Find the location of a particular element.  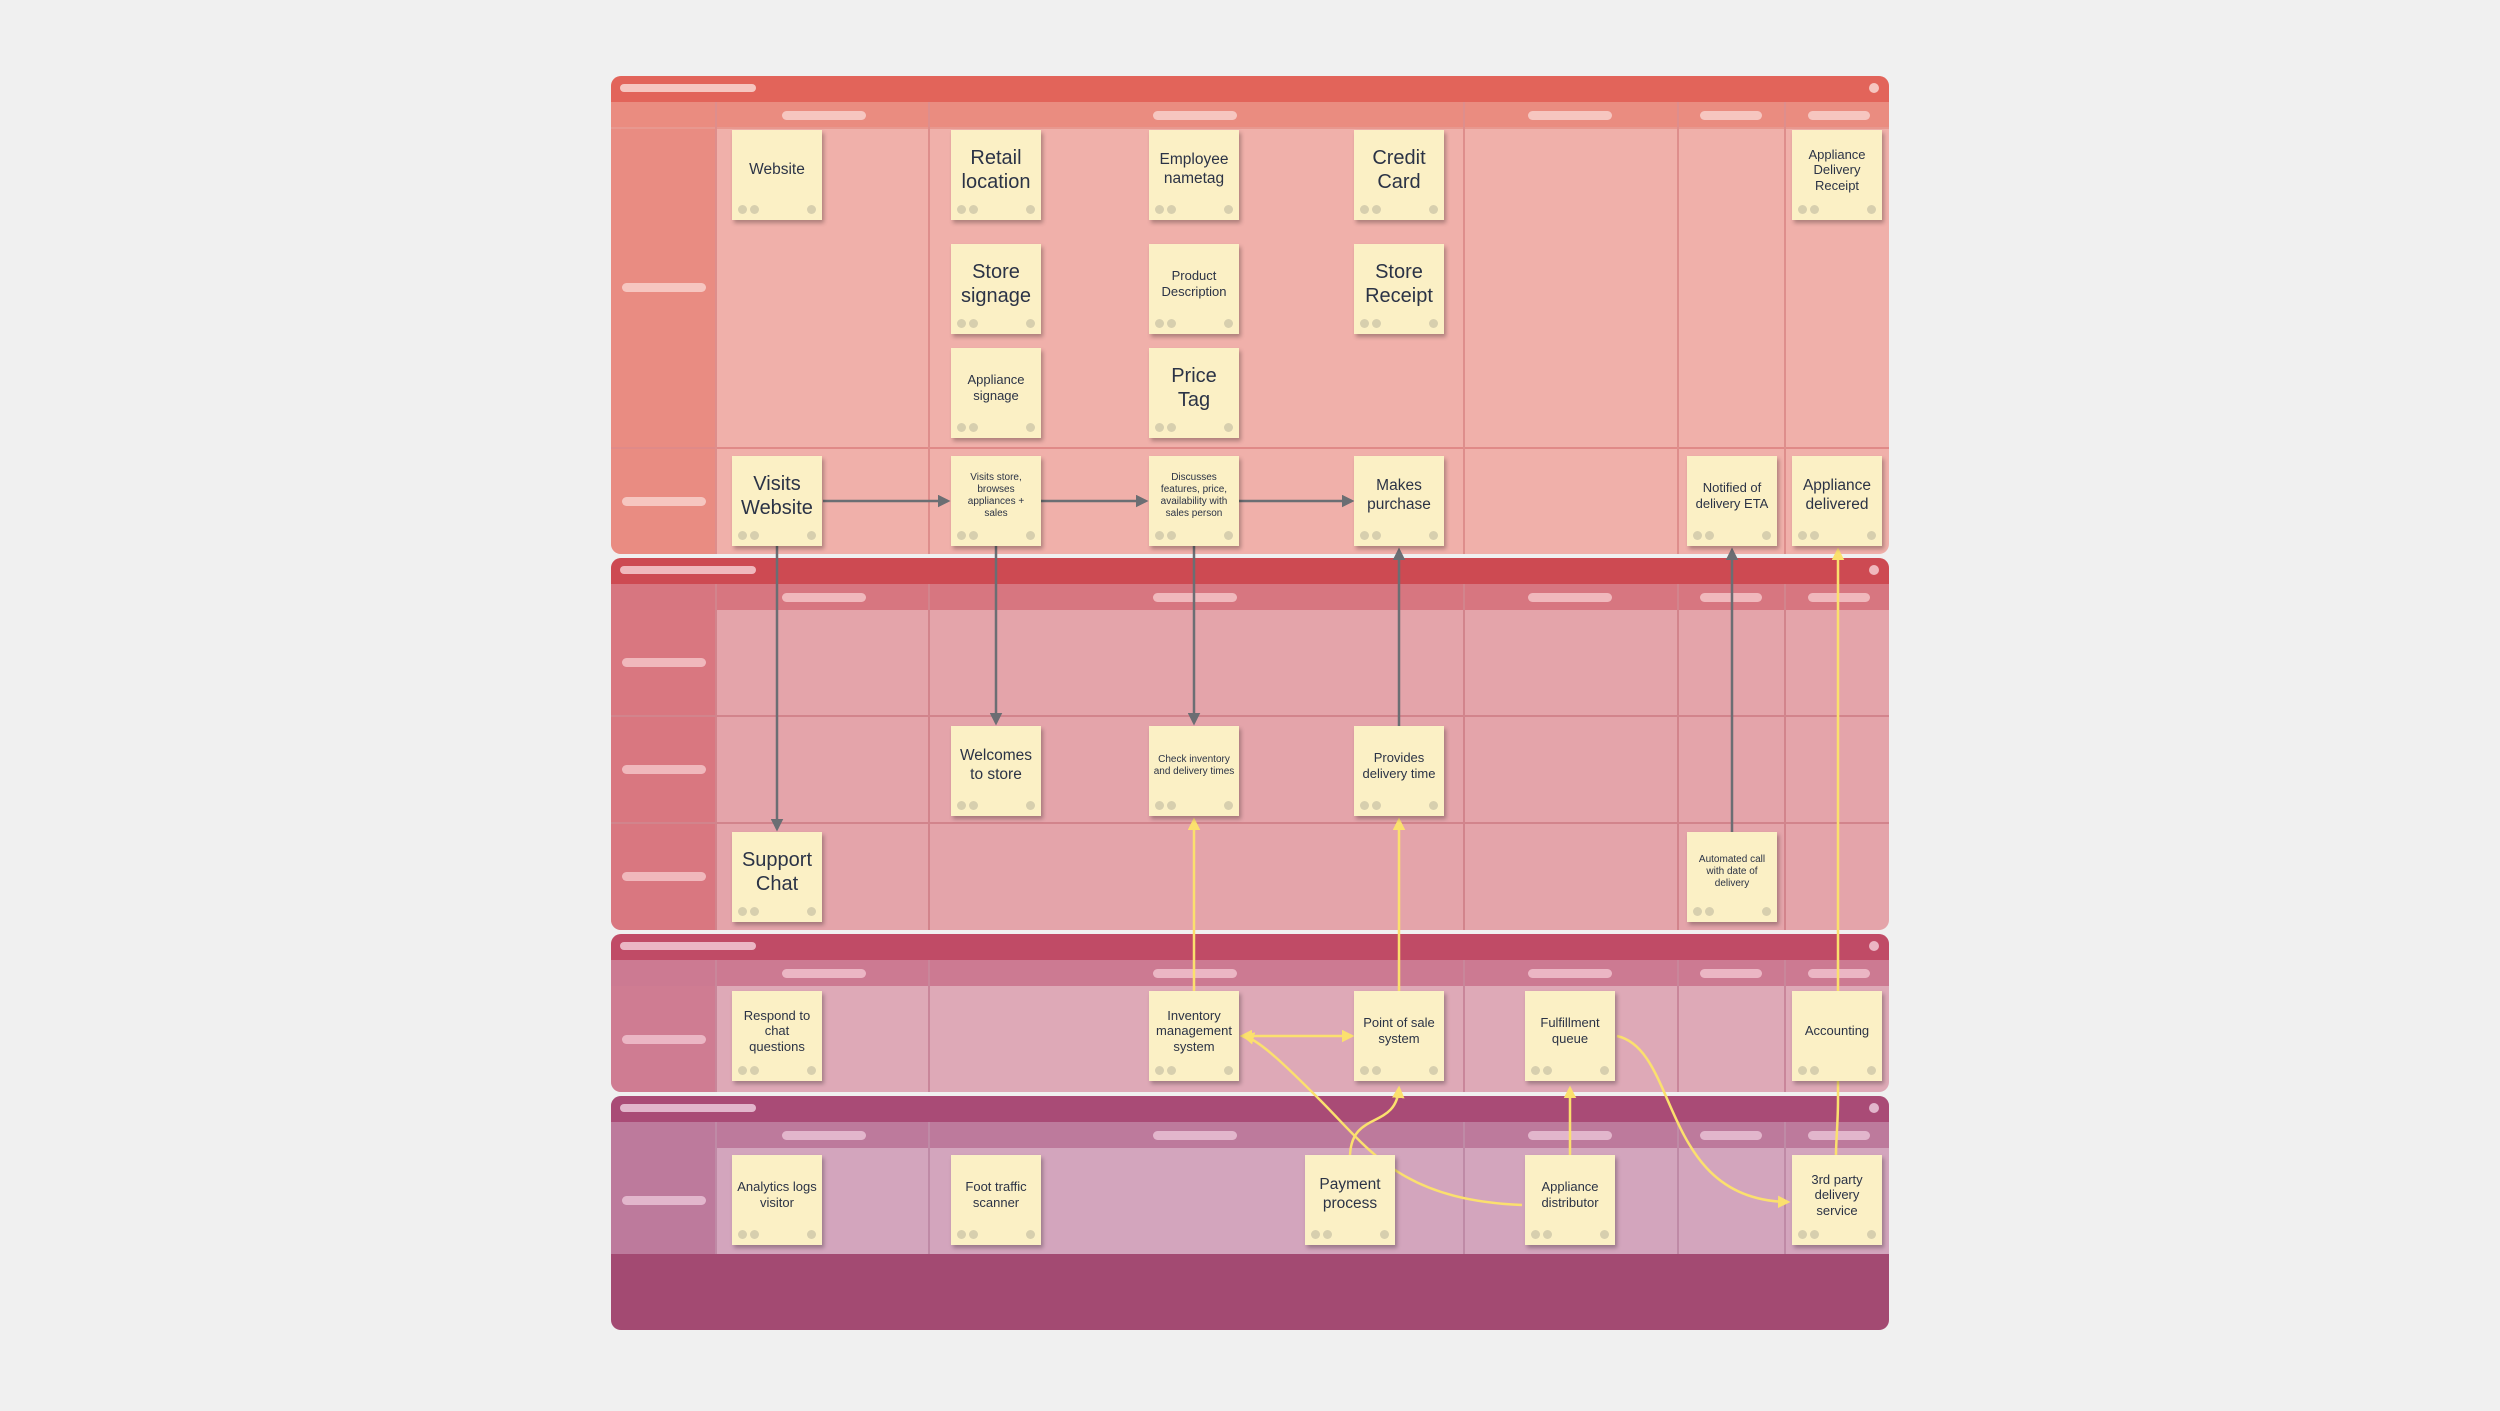

sticky-text: Appliance Delivery Receipt is located at coordinates (1837, 169).